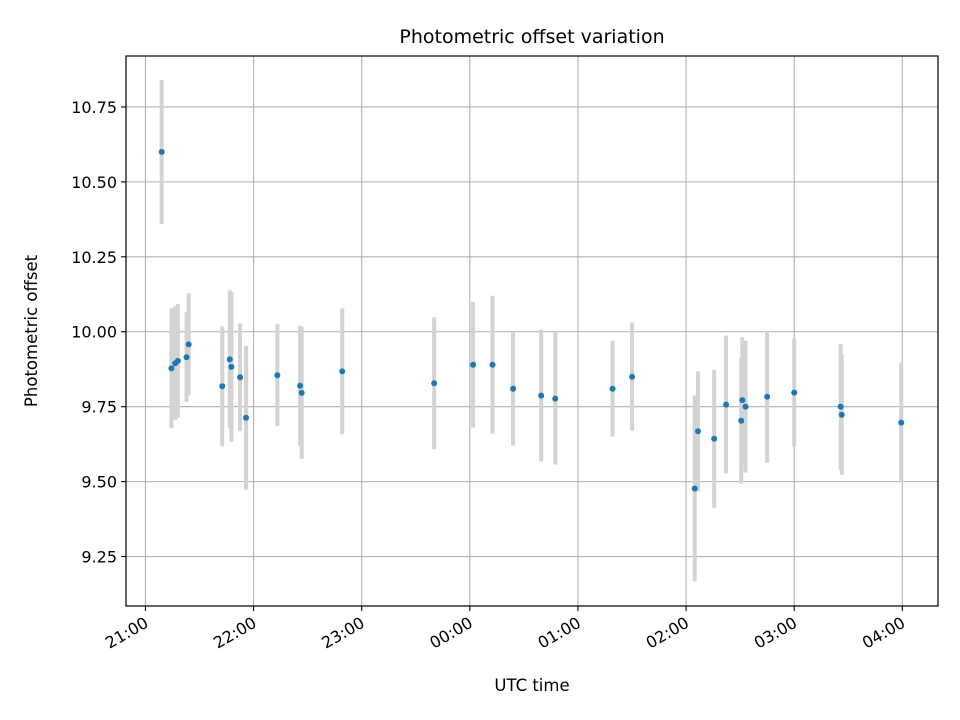  What do you see at coordinates (99, 407) in the screenshot?
I see `y-tick-label: 9.75` at bounding box center [99, 407].